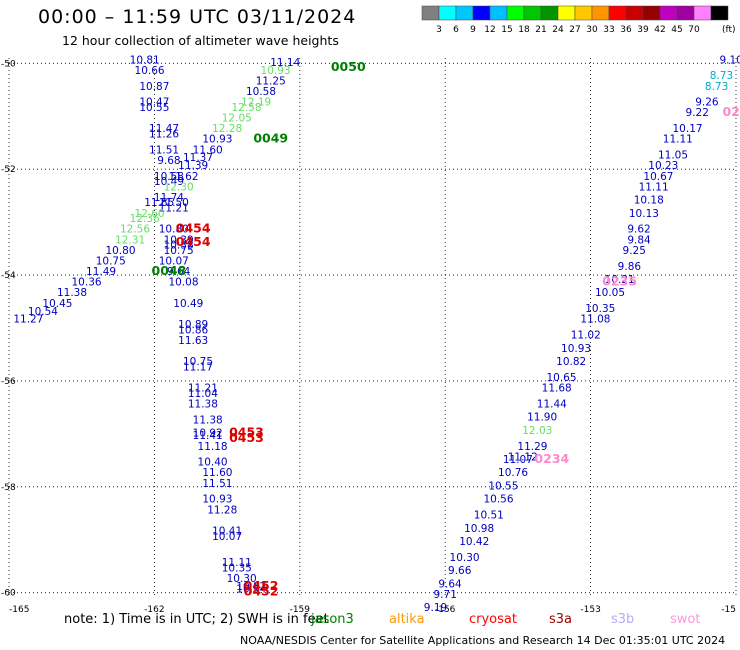 The width and height of the screenshot is (740, 650). What do you see at coordinates (716, 87) in the screenshot?
I see `wave-height-label: 8.73` at bounding box center [716, 87].